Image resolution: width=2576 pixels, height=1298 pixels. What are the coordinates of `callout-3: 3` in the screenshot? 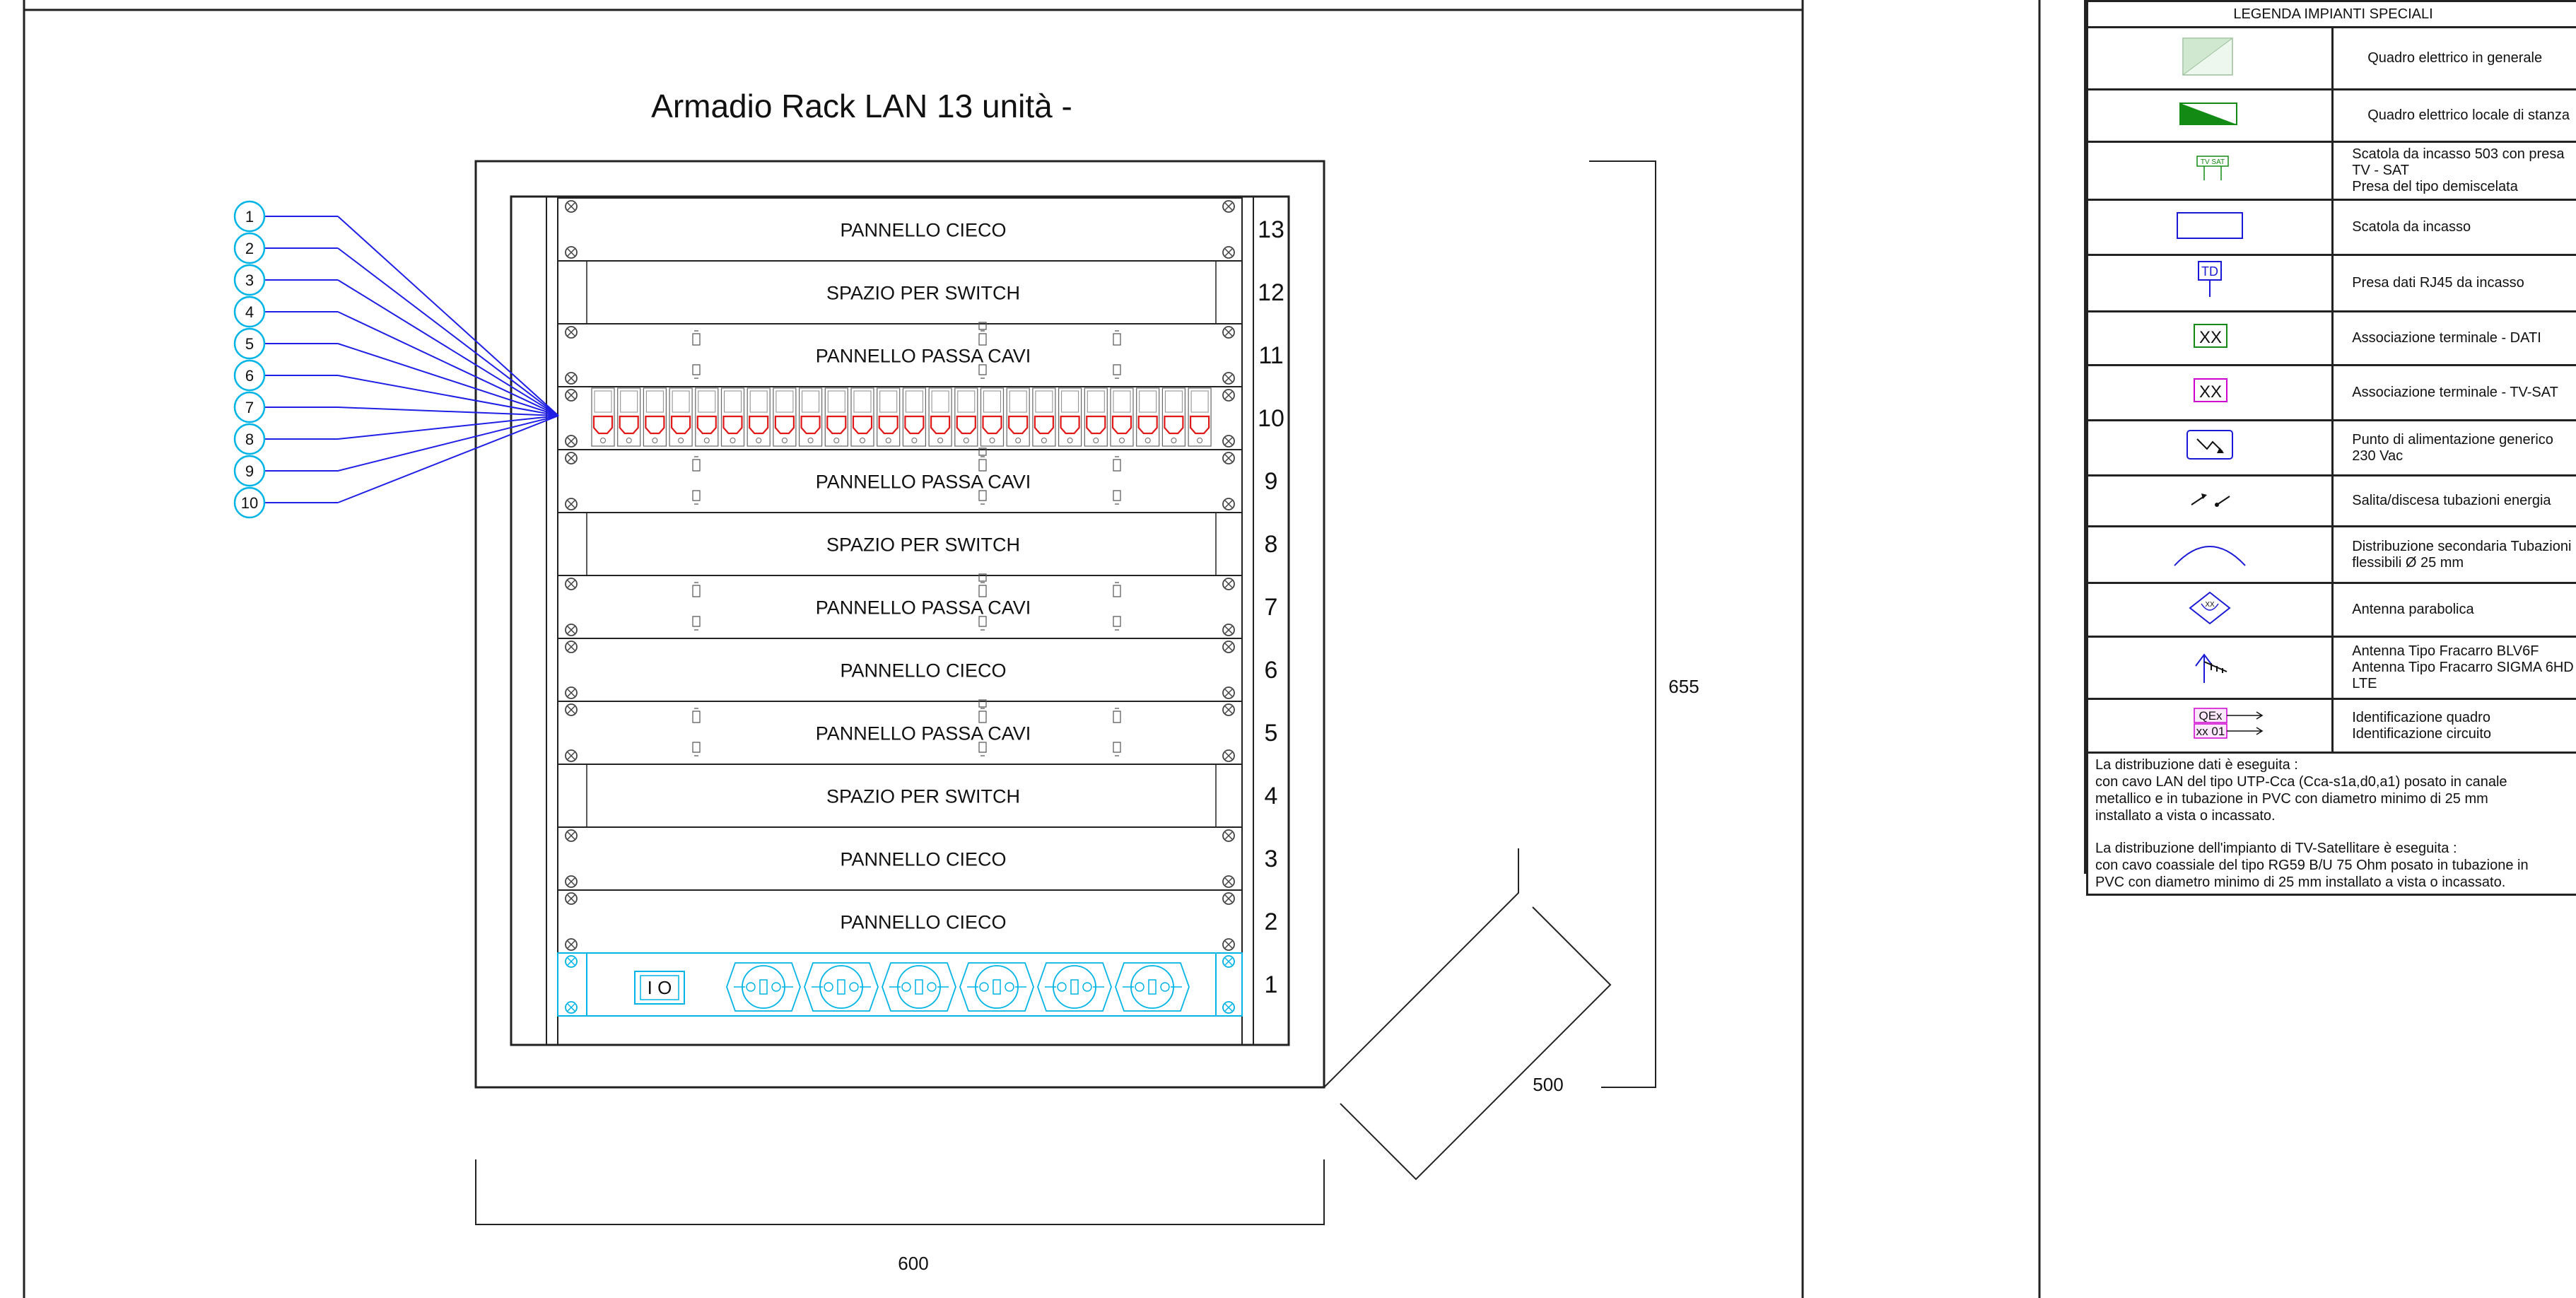 It's located at (396, 340).